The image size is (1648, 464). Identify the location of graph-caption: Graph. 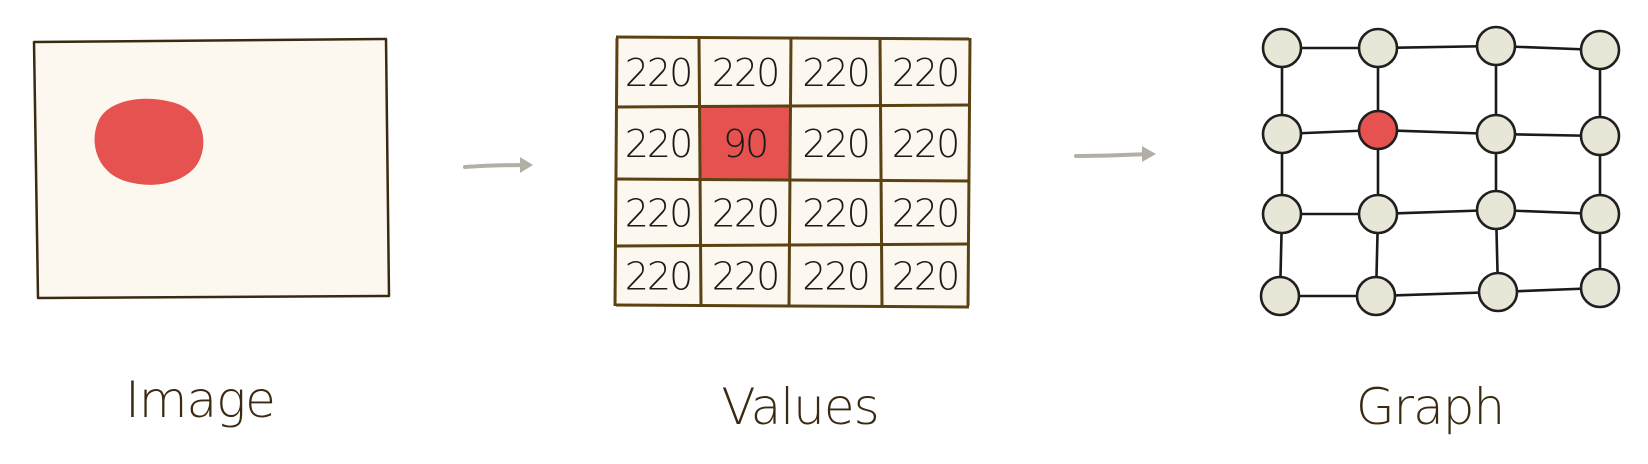
(1430, 407).